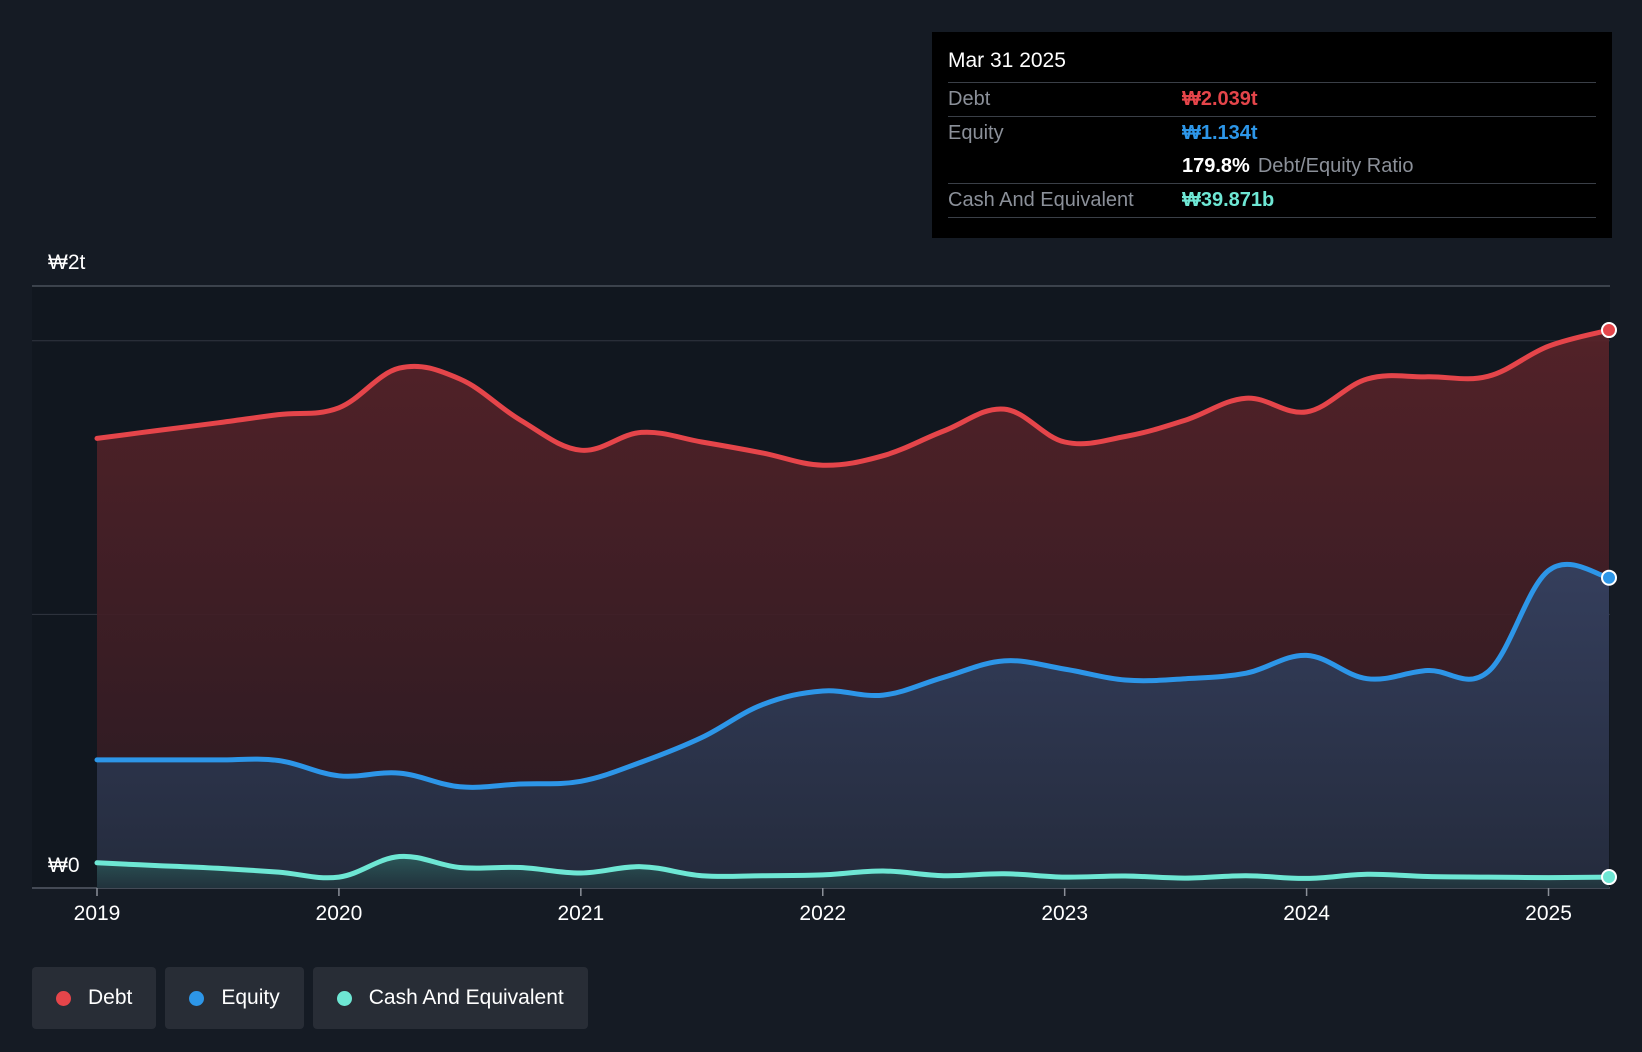 This screenshot has height=1052, width=1642. Describe the element at coordinates (1609, 877) in the screenshot. I see `cash-end-marker` at that location.